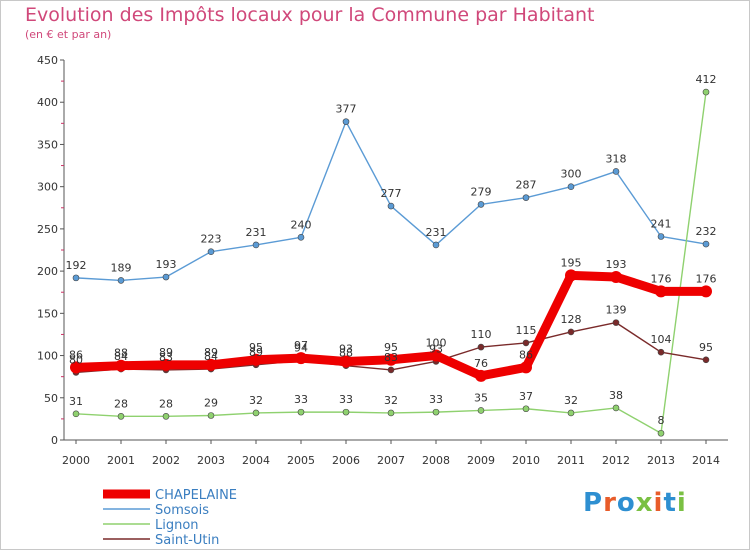 This screenshot has width=750, height=550. Describe the element at coordinates (166, 460) in the screenshot. I see `x-tick-label: 2002` at that location.